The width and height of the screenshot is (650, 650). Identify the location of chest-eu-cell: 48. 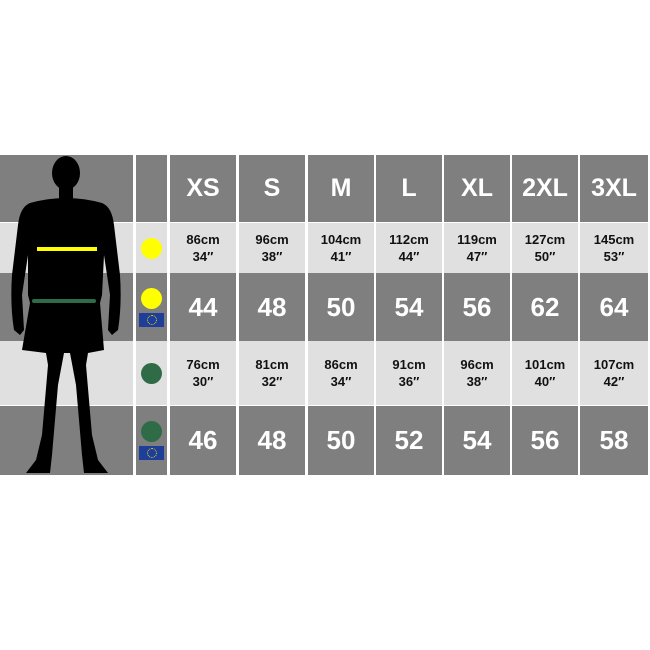
(272, 307).